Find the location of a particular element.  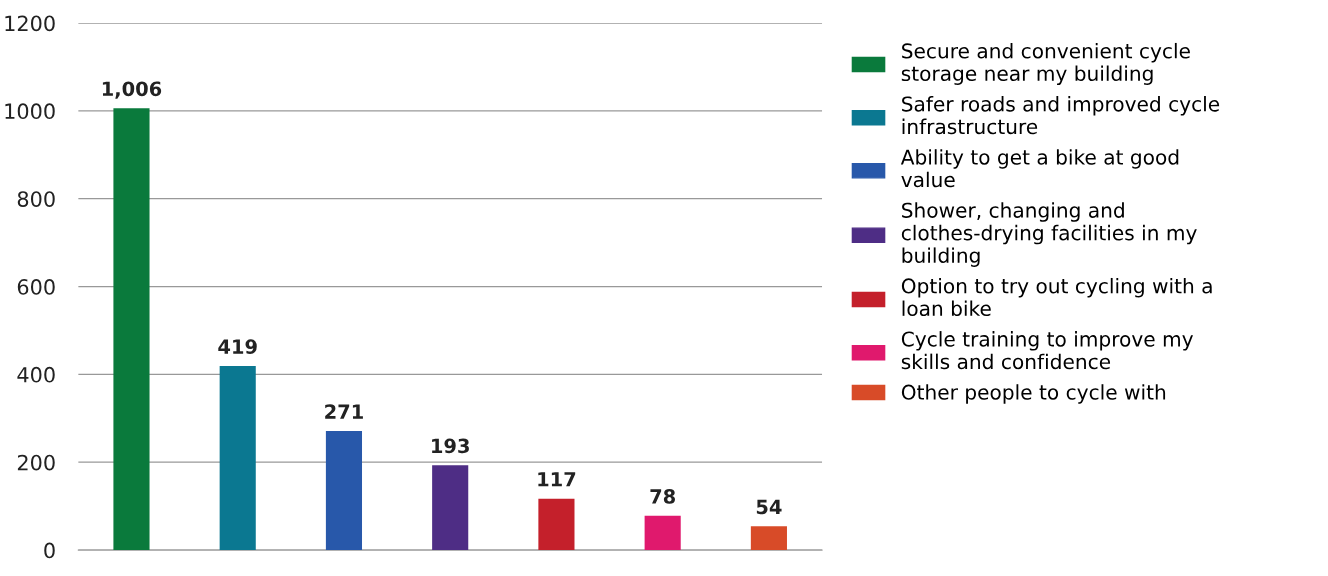

data-label: 419 is located at coordinates (237, 346).